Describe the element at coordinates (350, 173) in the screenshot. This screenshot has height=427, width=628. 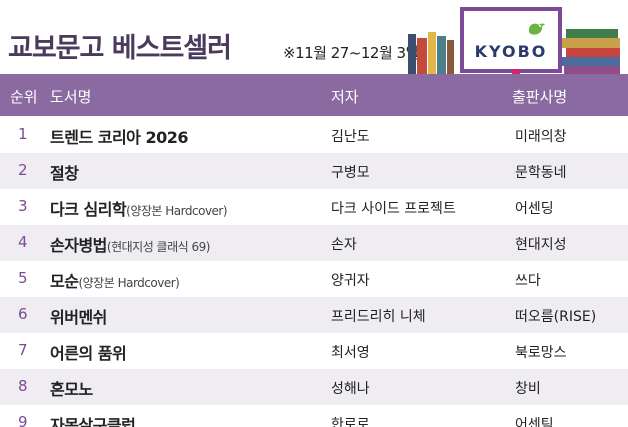
I see `author: 구병모` at that location.